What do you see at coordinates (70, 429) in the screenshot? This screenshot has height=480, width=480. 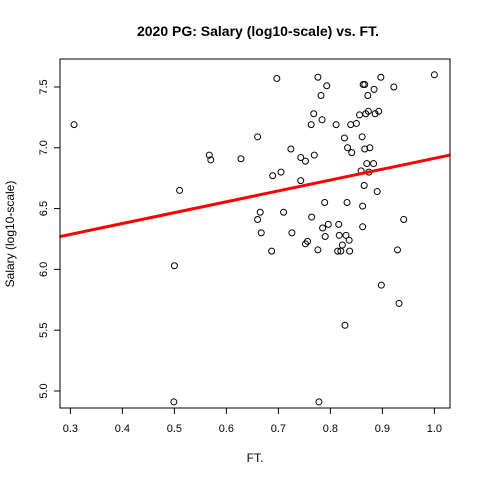 I see `x-tick-label: 0.3` at bounding box center [70, 429].